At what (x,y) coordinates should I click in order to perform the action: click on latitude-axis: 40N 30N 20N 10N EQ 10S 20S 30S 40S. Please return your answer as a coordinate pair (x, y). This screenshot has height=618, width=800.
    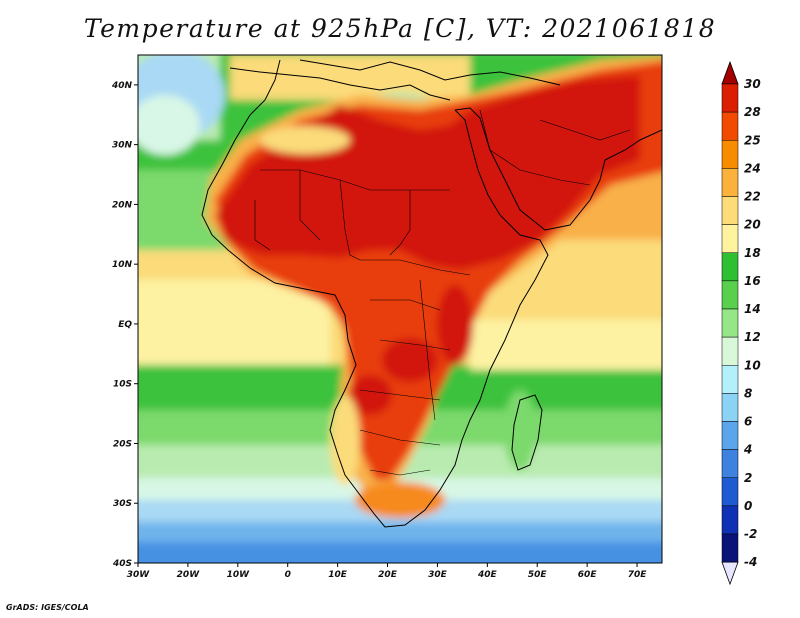
    Looking at the image, I should click on (124, 325).